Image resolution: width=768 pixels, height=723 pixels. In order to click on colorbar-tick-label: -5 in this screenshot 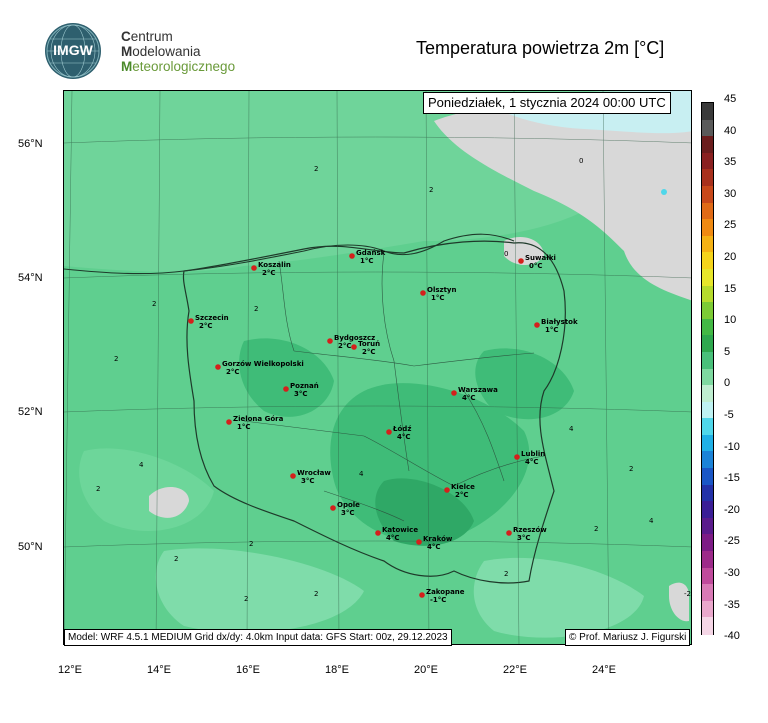, I will do `click(729, 415)`.